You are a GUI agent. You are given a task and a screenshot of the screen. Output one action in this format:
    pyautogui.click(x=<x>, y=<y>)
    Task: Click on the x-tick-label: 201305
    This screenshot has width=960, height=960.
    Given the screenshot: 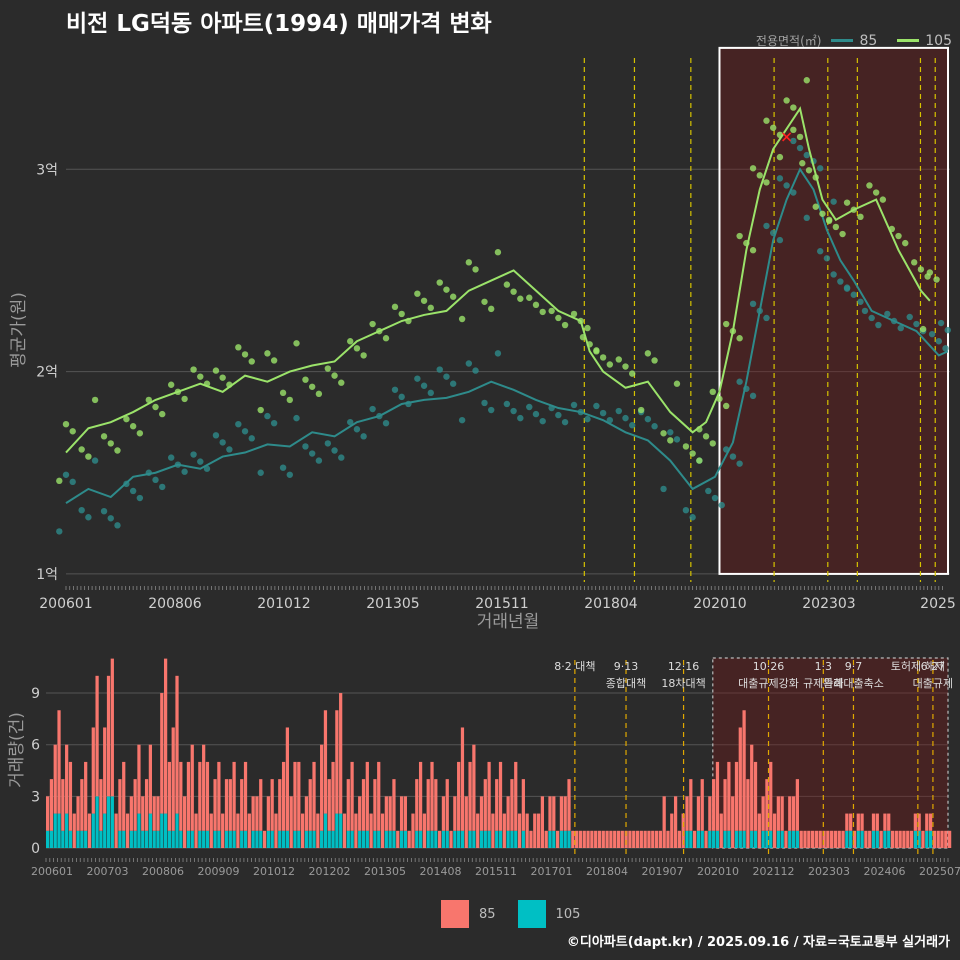 What is the action you would take?
    pyautogui.click(x=385, y=871)
    